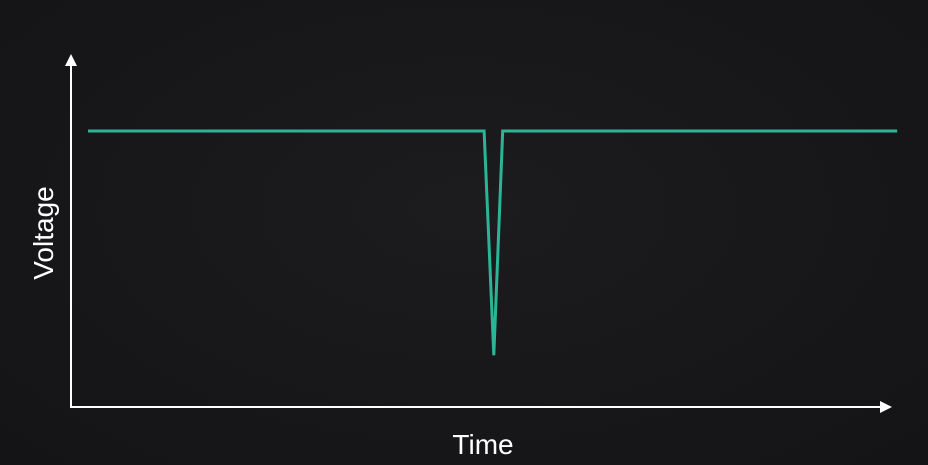  What do you see at coordinates (71, 60) in the screenshot?
I see `y-axis-arrowhead` at bounding box center [71, 60].